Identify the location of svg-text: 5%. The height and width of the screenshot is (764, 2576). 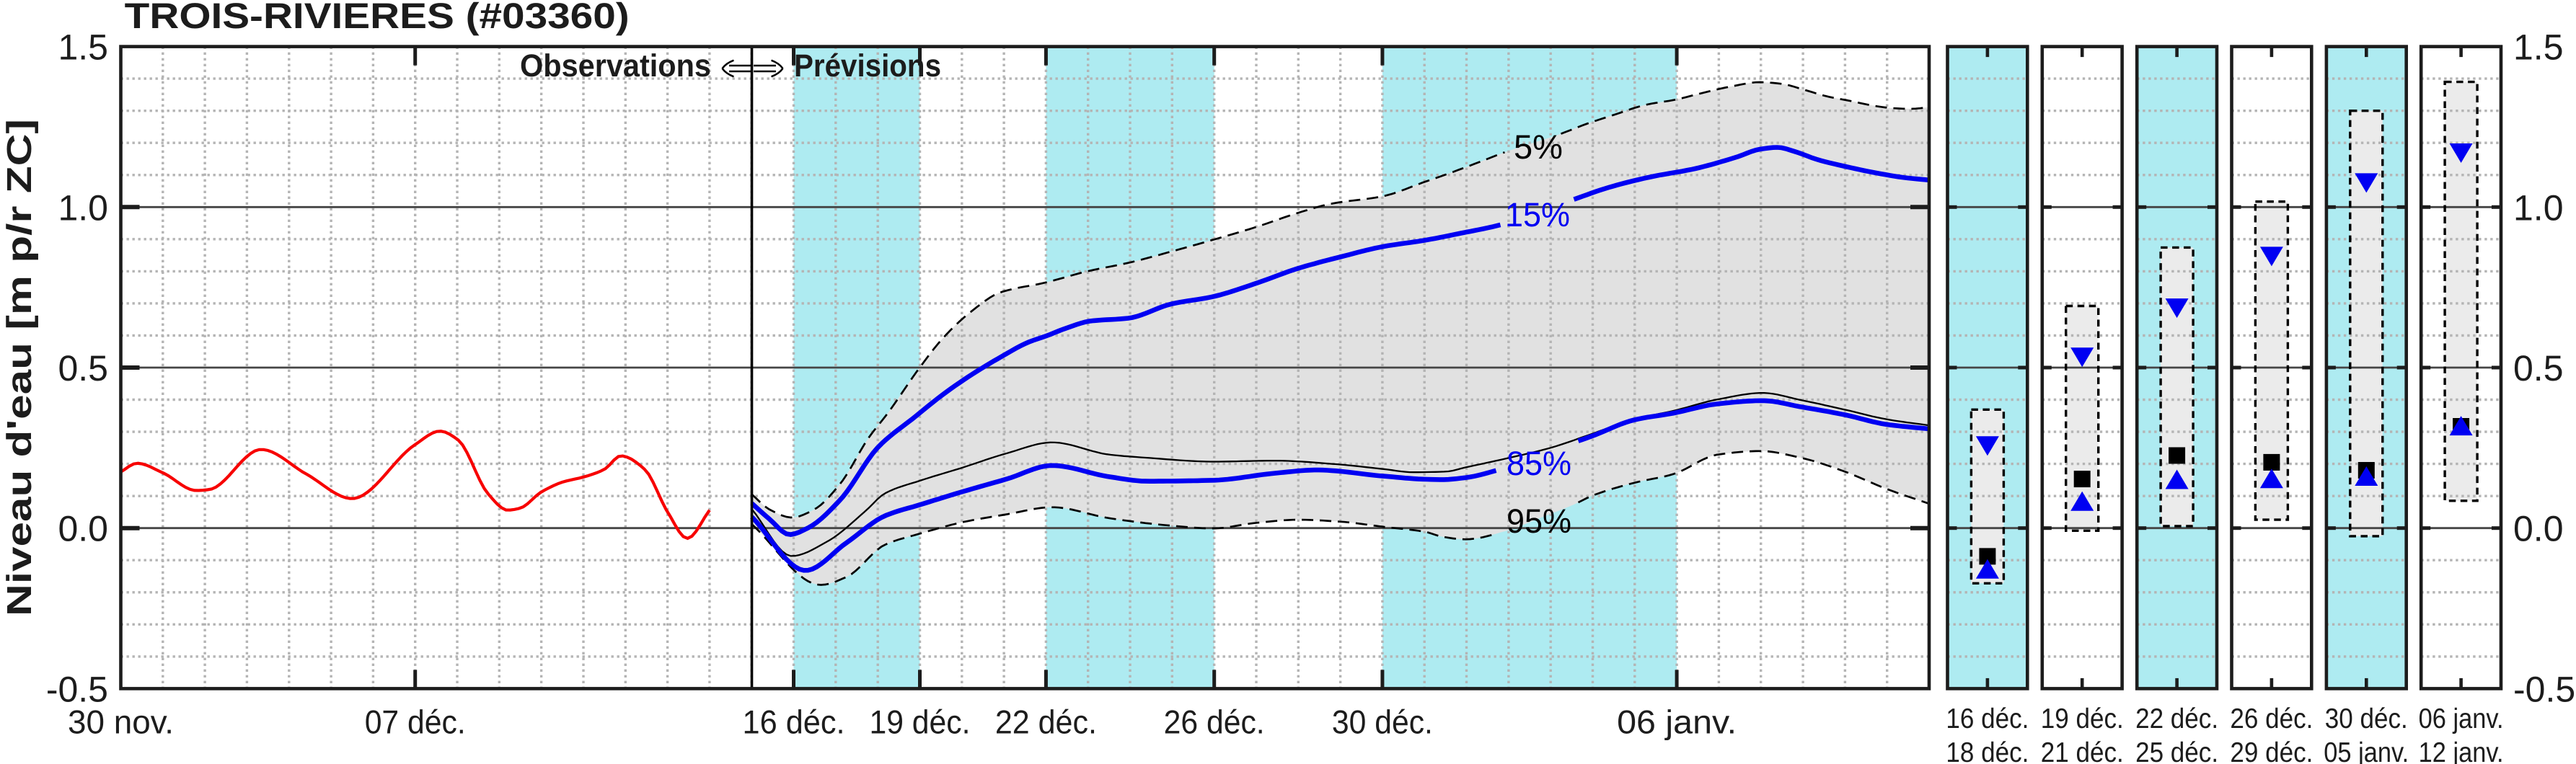
(1538, 147).